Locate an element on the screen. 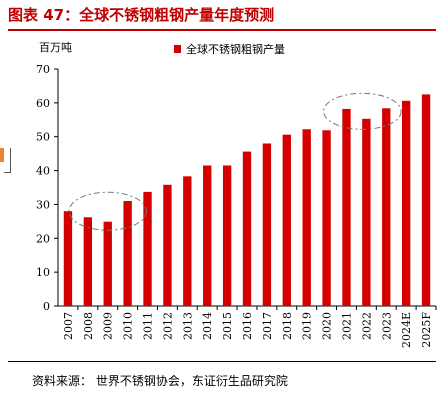 This screenshot has height=401, width=444. x-tick-label: 2008 is located at coordinates (88, 326).